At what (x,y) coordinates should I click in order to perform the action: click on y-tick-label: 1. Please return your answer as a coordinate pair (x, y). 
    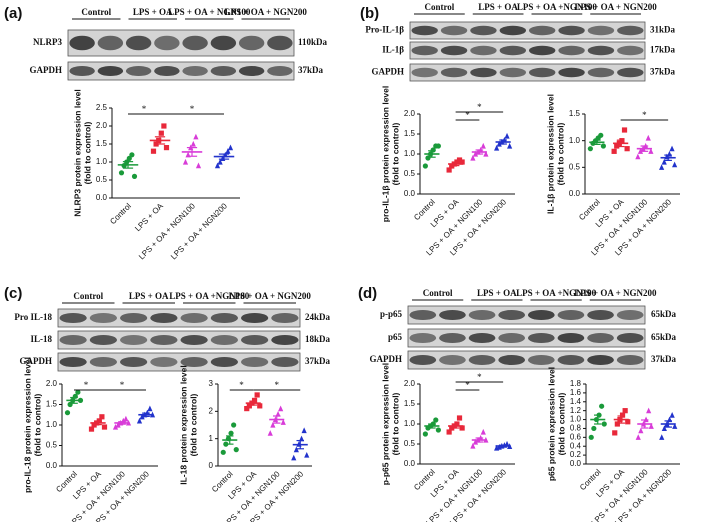
    Looking at the image, I should click on (211, 438).